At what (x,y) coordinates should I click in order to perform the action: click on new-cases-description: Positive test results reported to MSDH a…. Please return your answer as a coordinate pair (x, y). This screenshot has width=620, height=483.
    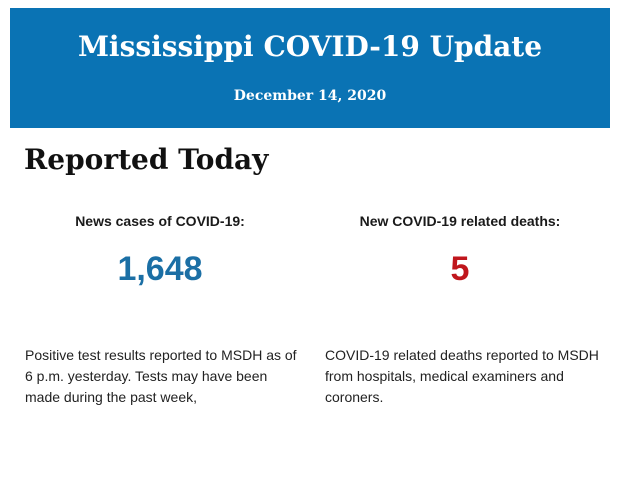
    Looking at the image, I should click on (161, 376).